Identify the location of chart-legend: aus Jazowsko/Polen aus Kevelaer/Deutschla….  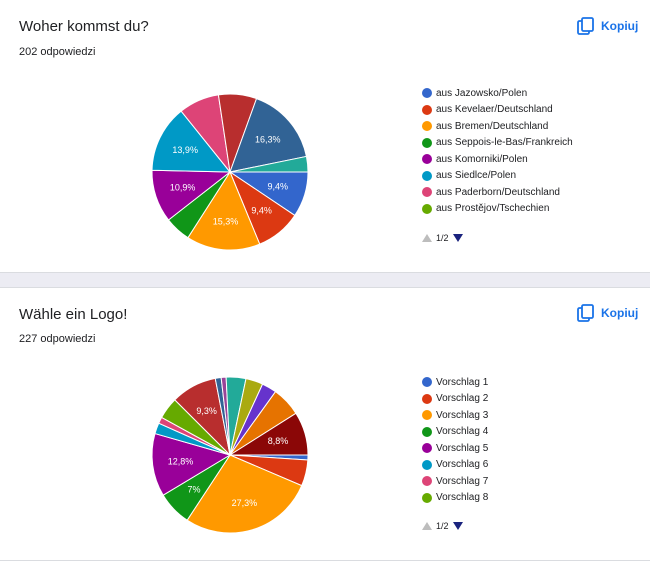
(532, 151).